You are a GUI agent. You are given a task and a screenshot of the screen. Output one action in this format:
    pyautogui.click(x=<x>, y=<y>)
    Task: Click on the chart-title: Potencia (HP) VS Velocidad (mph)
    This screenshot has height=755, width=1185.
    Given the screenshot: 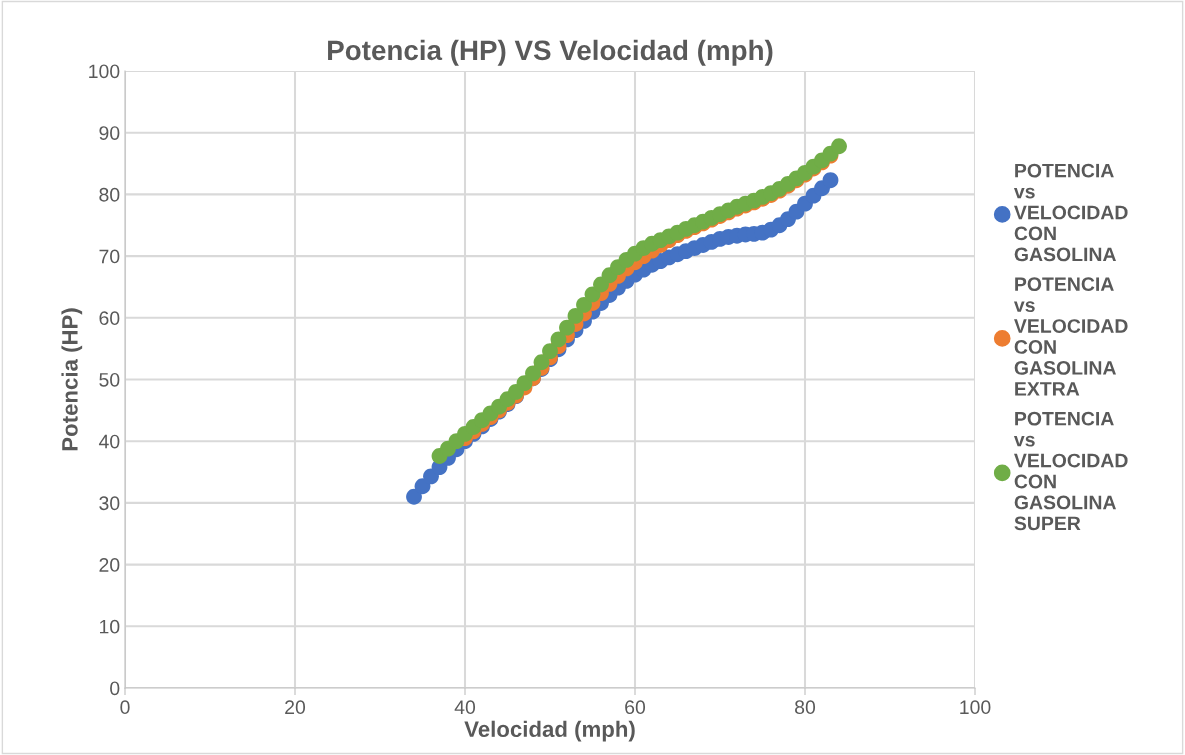 What is the action you would take?
    pyautogui.click(x=550, y=52)
    